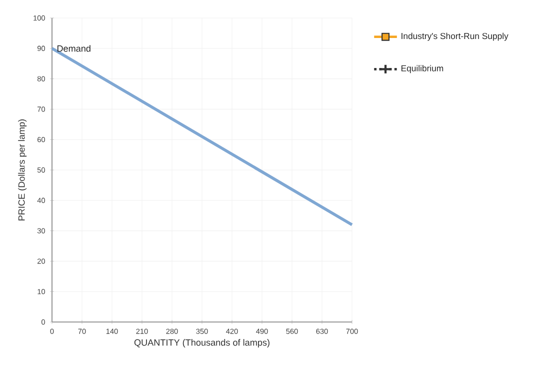 Image resolution: width=560 pixels, height=371 pixels. I want to click on legend-label: Industry's Short-Run Supply, so click(455, 36).